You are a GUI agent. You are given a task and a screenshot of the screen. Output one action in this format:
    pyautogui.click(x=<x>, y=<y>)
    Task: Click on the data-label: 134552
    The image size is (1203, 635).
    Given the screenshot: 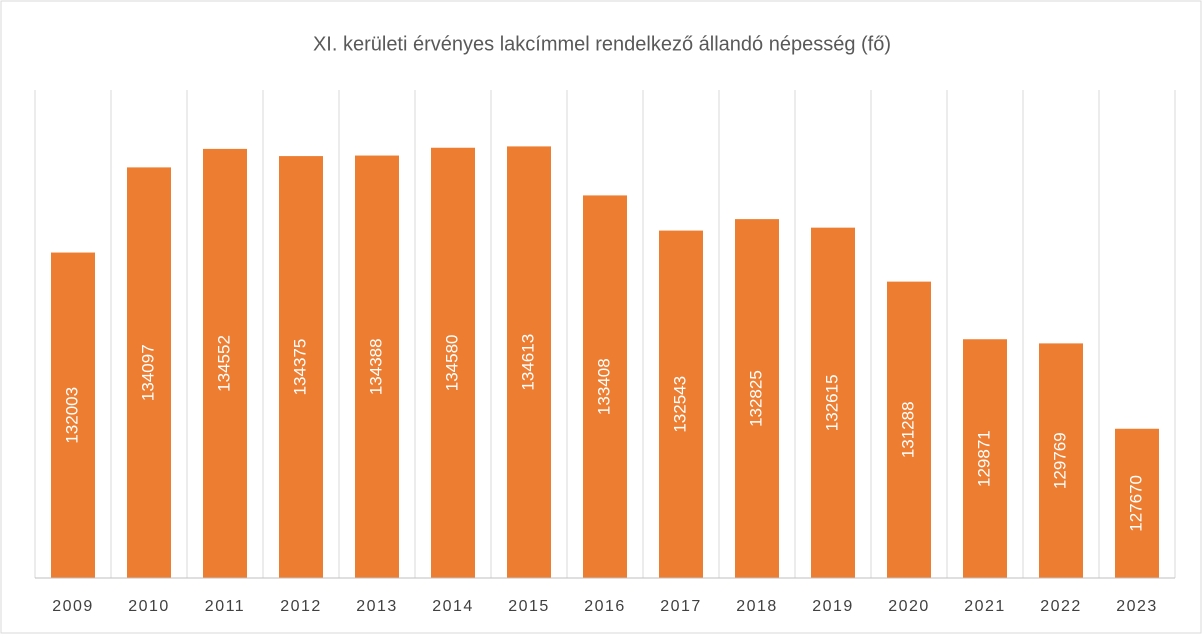 What is the action you would take?
    pyautogui.click(x=223, y=363)
    